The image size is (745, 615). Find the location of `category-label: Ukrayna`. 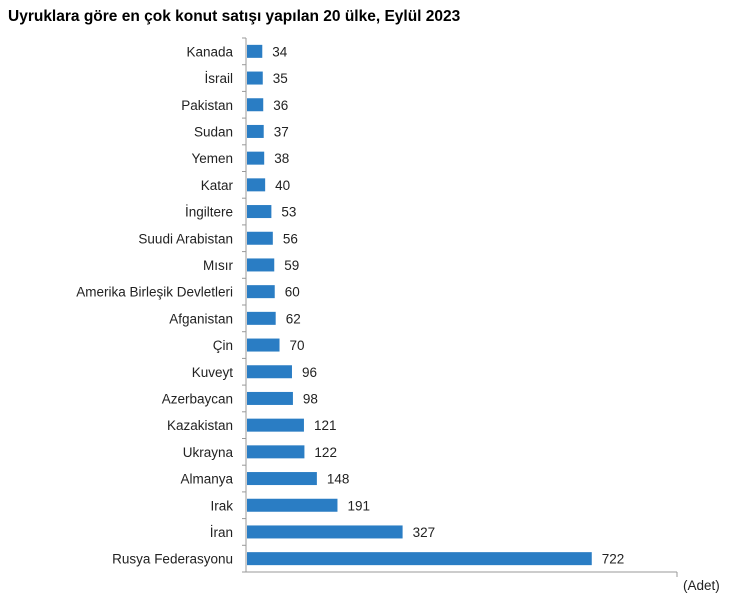

category-label: Ukrayna is located at coordinates (208, 452).